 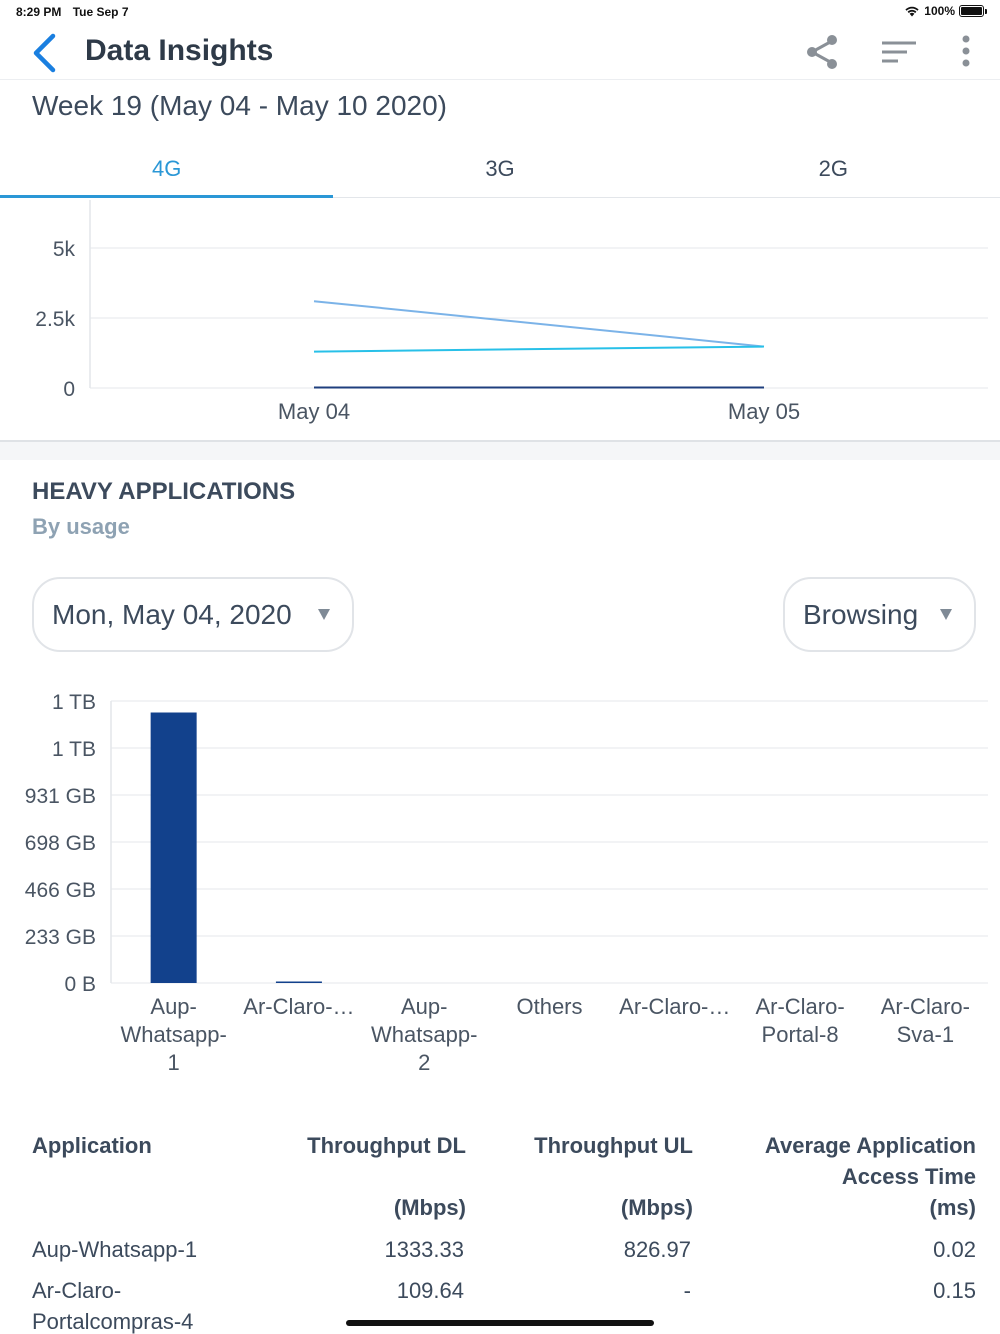 I want to click on sort-icon, so click(x=899, y=52).